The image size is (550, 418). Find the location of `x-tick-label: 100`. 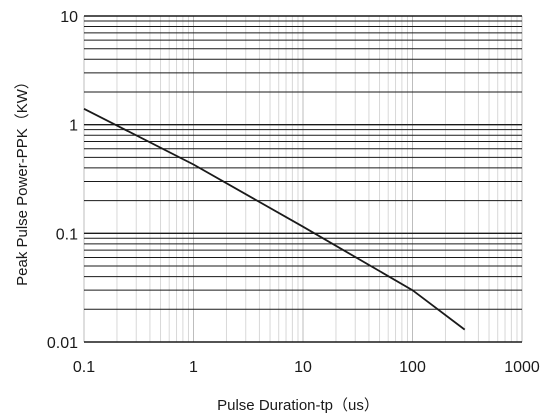

x-tick-label: 100 is located at coordinates (412, 367).